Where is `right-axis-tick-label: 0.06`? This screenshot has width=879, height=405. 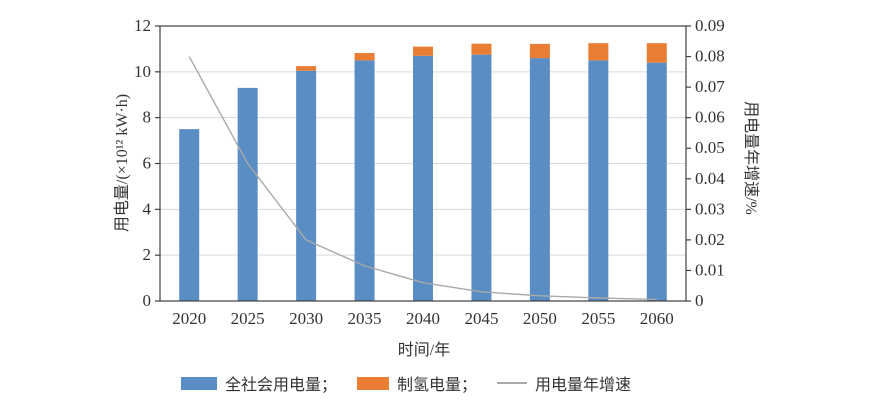 right-axis-tick-label: 0.06 is located at coordinates (710, 117).